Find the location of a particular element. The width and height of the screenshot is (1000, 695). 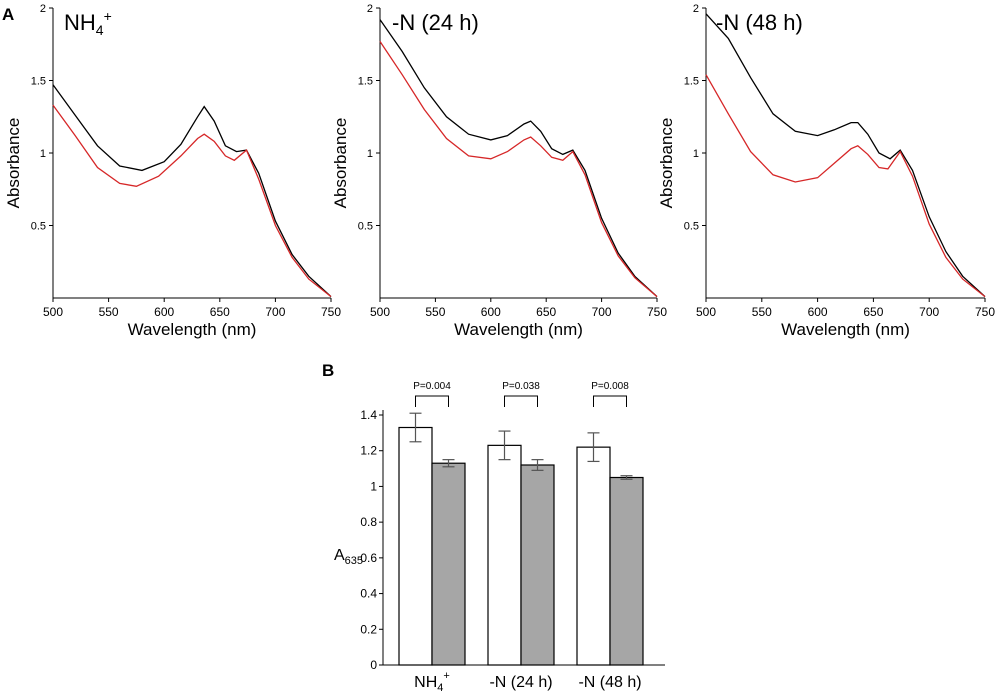

y-tick-label: 0.4 is located at coordinates (368, 594).